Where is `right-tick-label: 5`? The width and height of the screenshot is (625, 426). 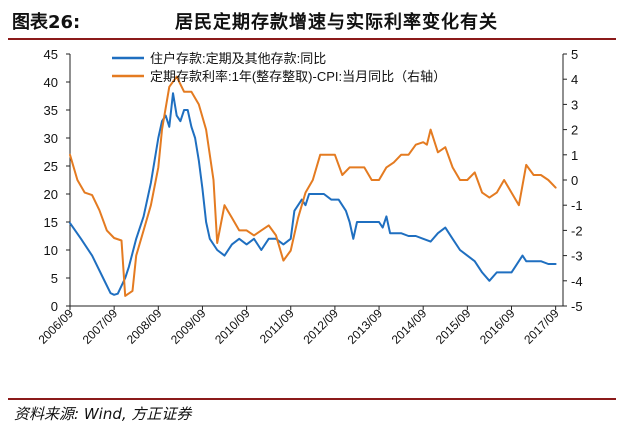
right-tick-label: 5 is located at coordinates (574, 54).